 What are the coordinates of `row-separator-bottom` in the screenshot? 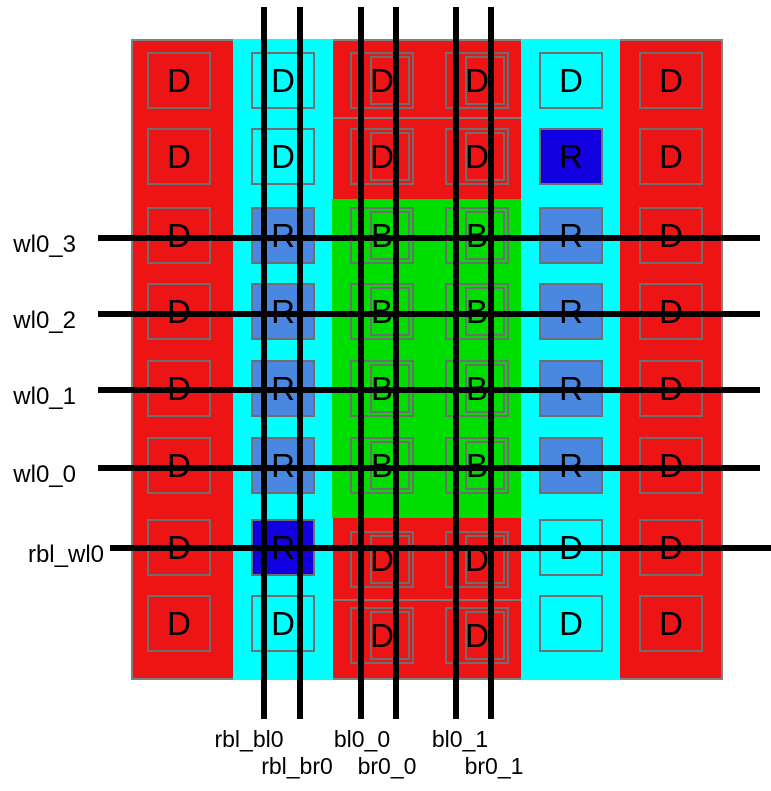 It's located at (427, 600).